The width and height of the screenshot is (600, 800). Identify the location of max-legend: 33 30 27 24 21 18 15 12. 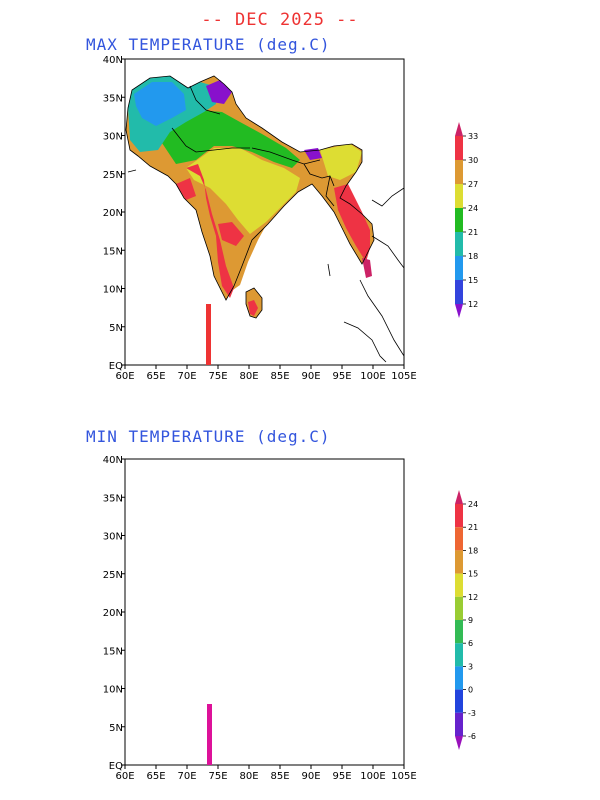
(466, 220).